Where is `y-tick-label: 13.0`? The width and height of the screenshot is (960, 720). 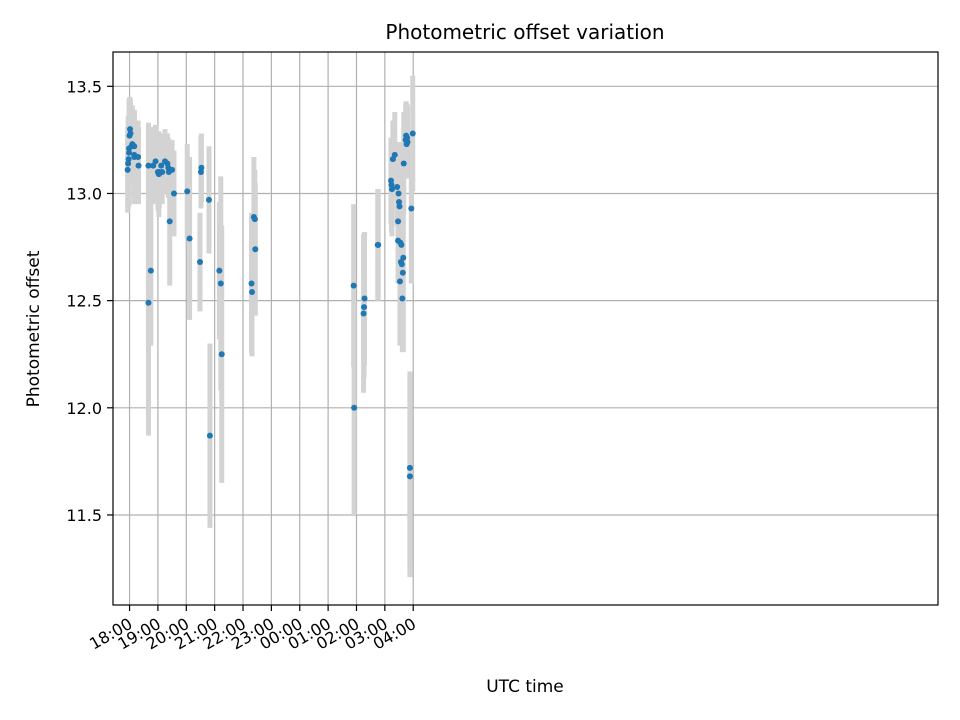 y-tick-label: 13.0 is located at coordinates (84, 193).